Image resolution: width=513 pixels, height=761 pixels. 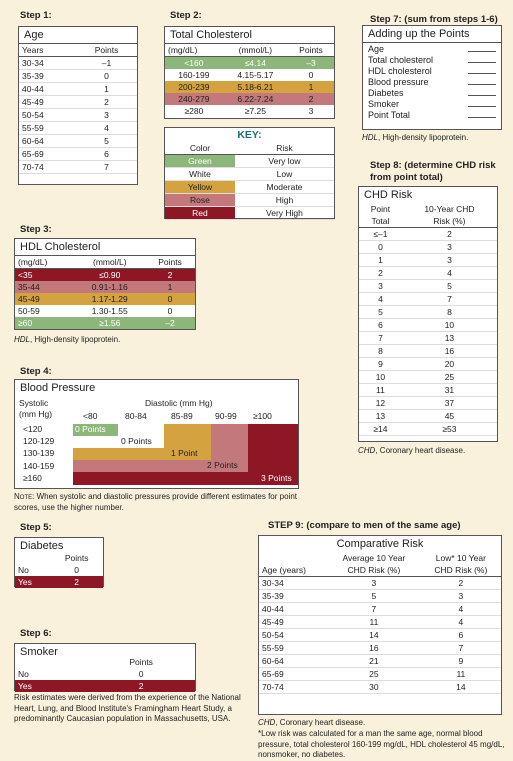 What do you see at coordinates (255, 111) in the screenshot?
I see `tc-mmol: ≥7.25` at bounding box center [255, 111].